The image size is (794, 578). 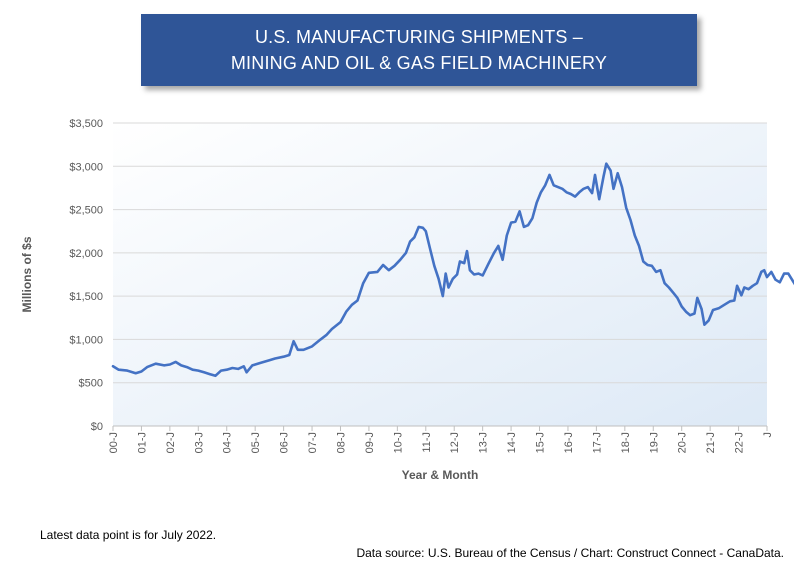 I want to click on x-tick-label: 00-J, so click(x=114, y=442).